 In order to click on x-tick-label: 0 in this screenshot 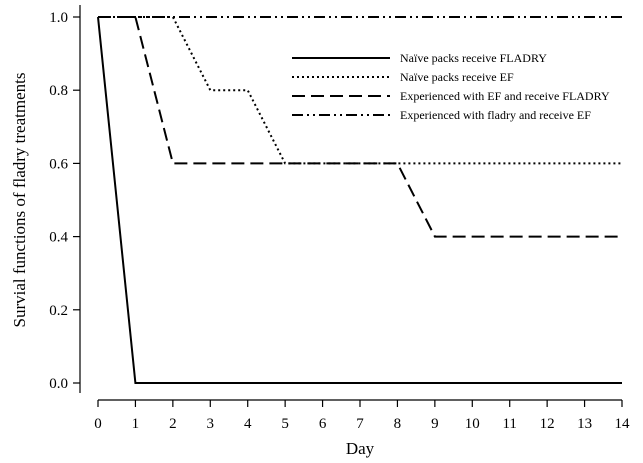, I will do `click(98, 424)`.